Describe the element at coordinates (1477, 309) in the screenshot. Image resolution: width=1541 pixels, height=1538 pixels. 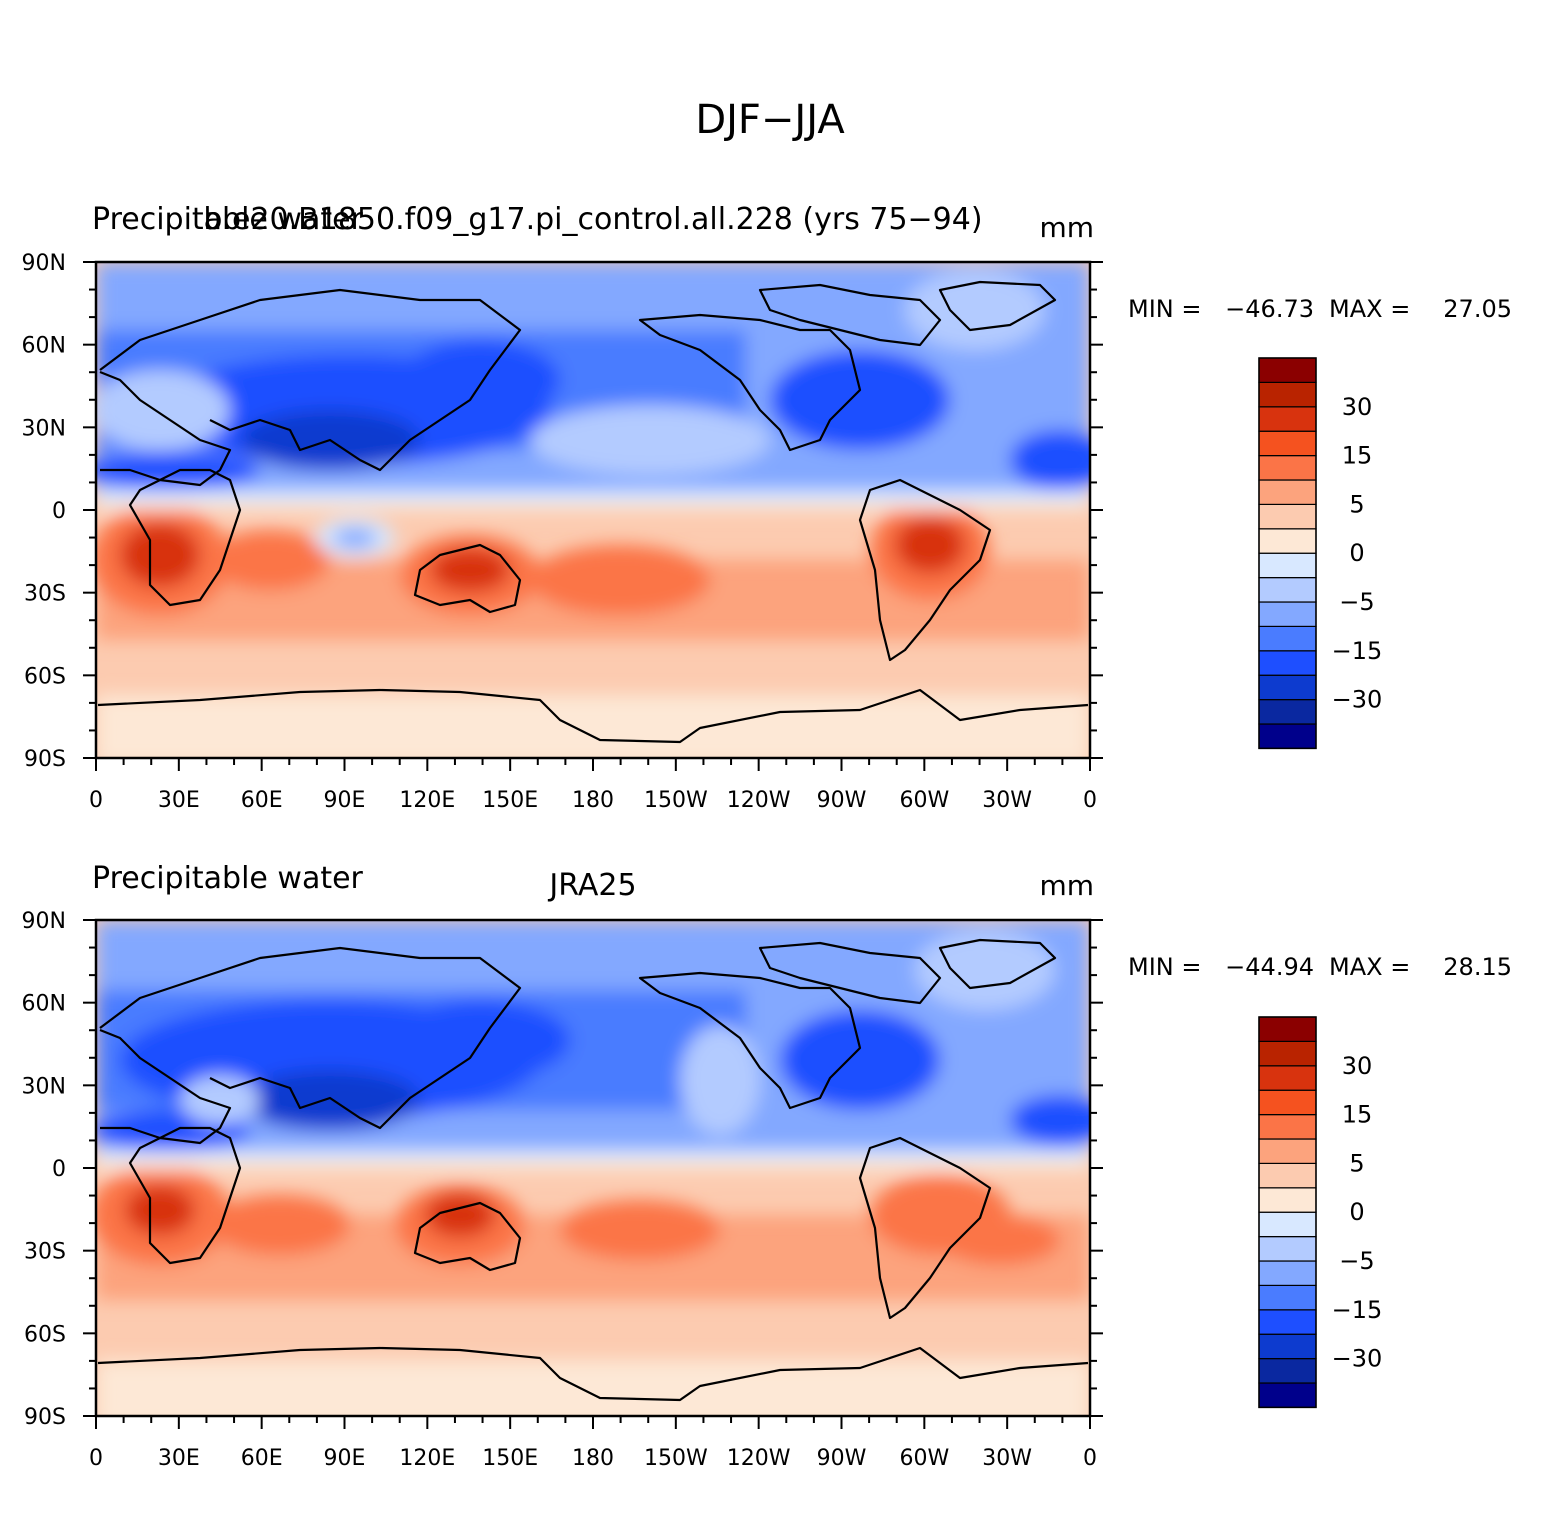
I see `panel-top-max-value: 27.05` at that location.